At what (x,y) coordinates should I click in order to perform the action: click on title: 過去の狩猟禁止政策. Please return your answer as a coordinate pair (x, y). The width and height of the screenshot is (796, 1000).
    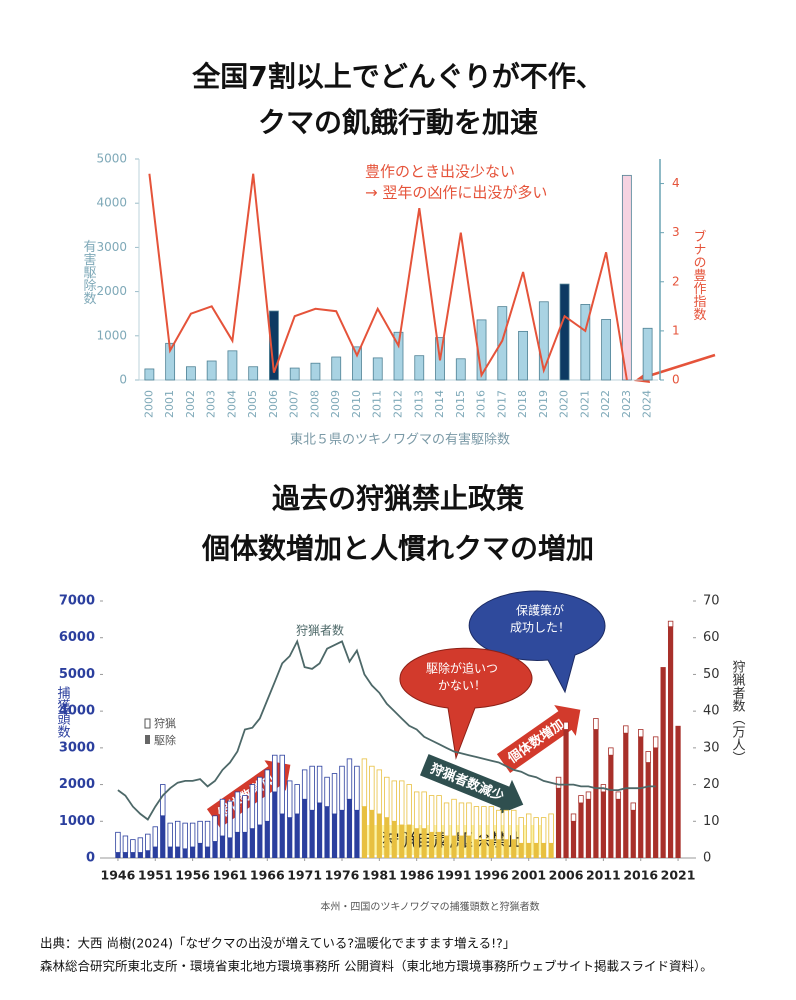
    Looking at the image, I should click on (398, 498).